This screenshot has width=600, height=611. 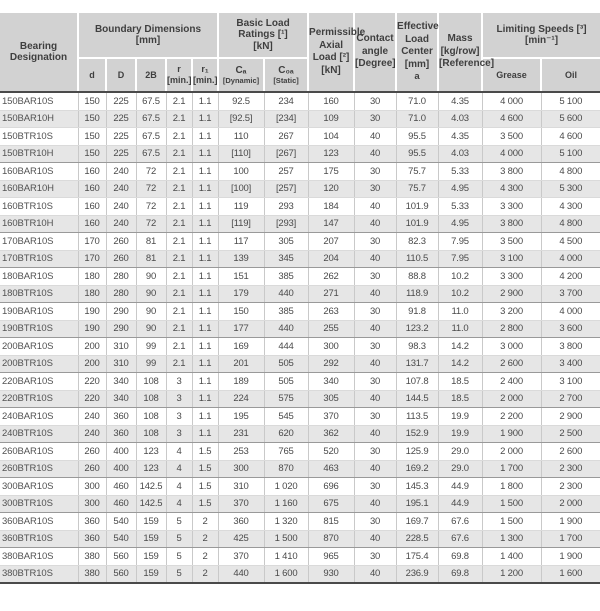 What do you see at coordinates (417, 556) in the screenshot?
I see `value-cell: 175.4` at bounding box center [417, 556].